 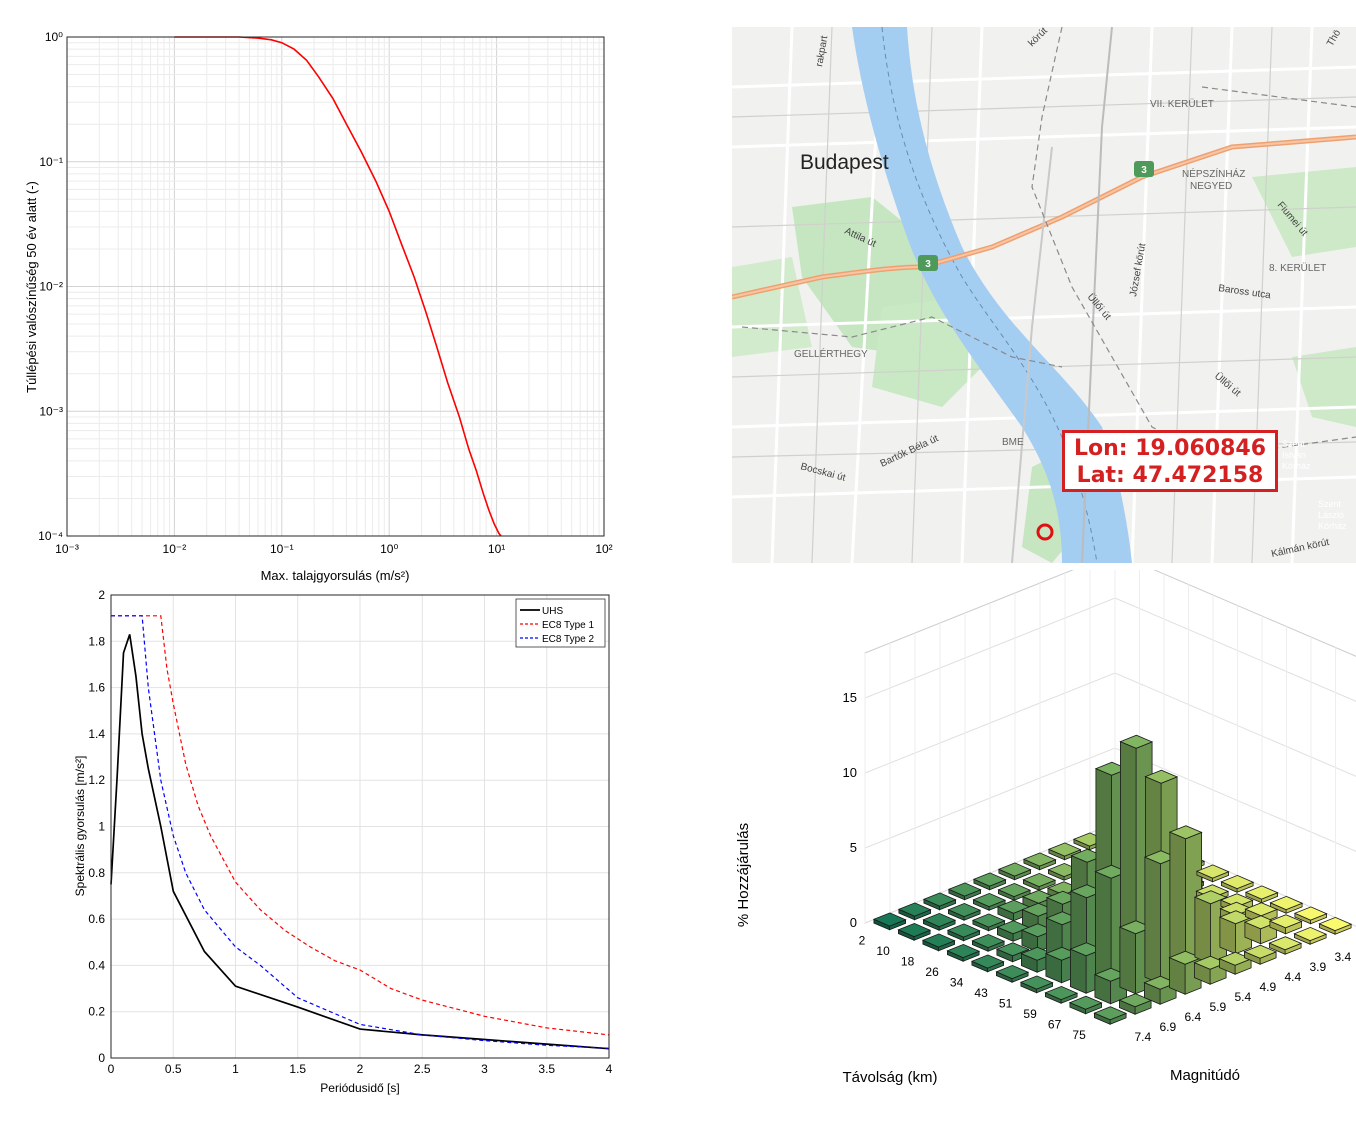 What do you see at coordinates (981, 993) in the screenshot?
I see `deagg-distance-tick: 43` at bounding box center [981, 993].